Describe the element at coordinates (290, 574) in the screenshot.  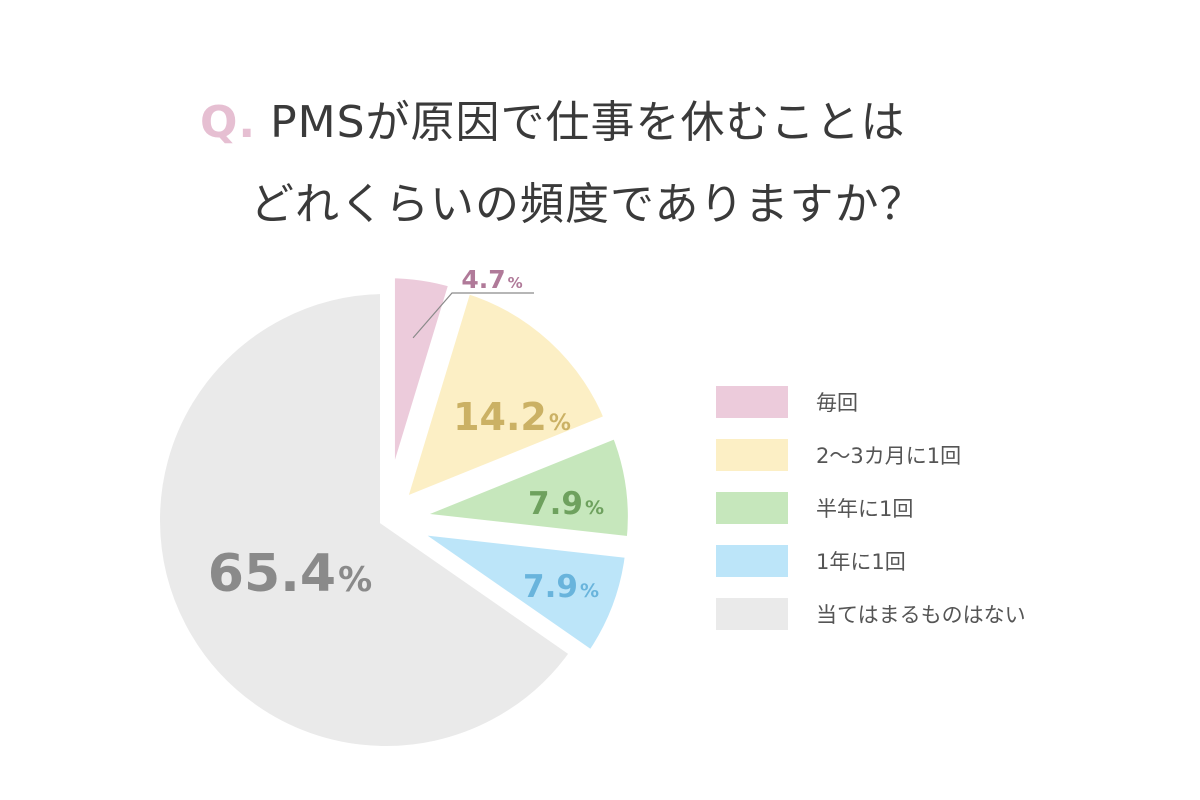
I see `slice-value-label-5: 65.4%` at that location.